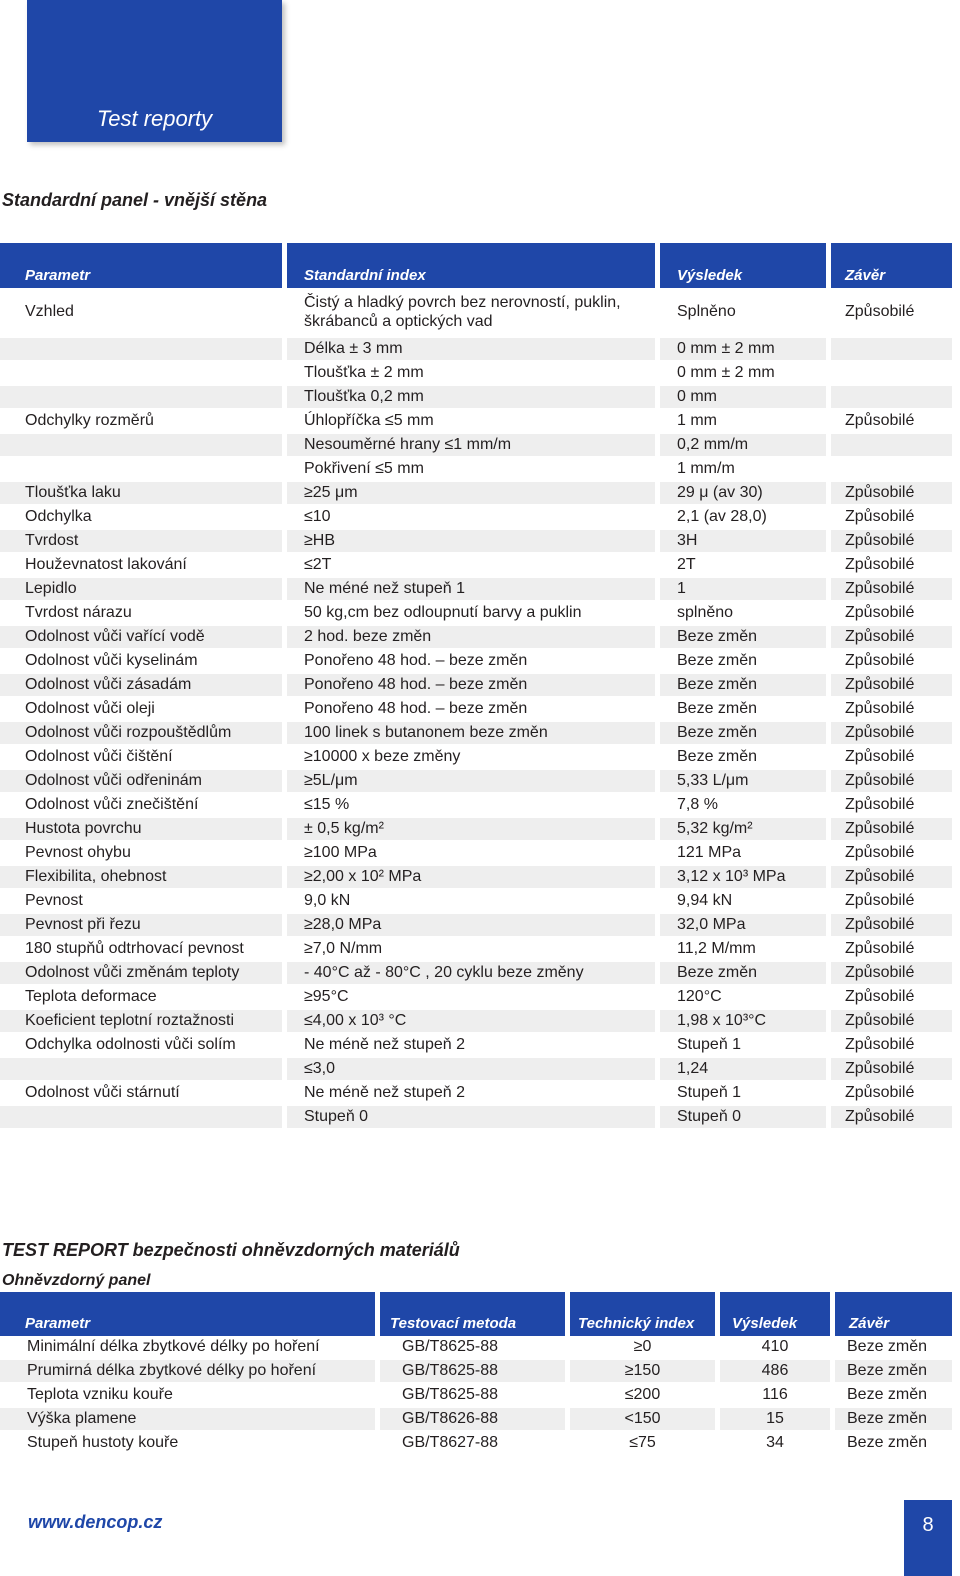 This screenshot has width=960, height=1576. I want to click on footer-website-link: www.dencop.cz, so click(95, 1522).